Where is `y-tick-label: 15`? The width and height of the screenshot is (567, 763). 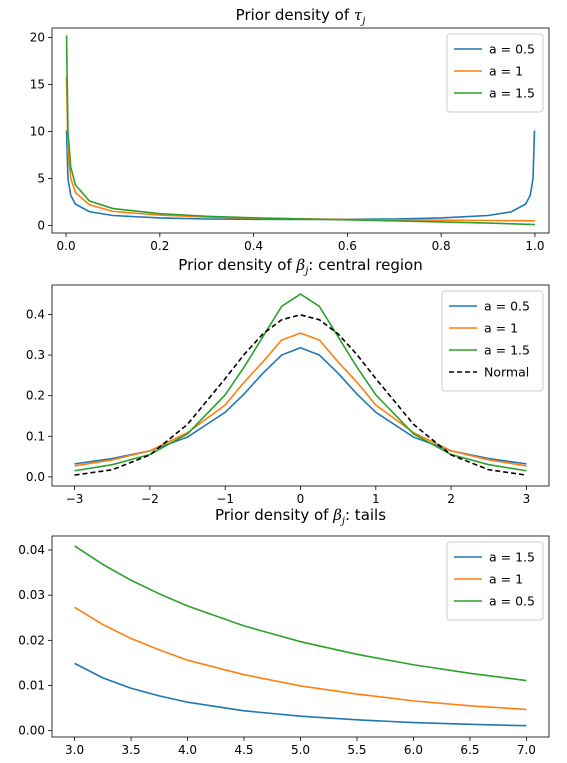 y-tick-label: 15 is located at coordinates (37, 84).